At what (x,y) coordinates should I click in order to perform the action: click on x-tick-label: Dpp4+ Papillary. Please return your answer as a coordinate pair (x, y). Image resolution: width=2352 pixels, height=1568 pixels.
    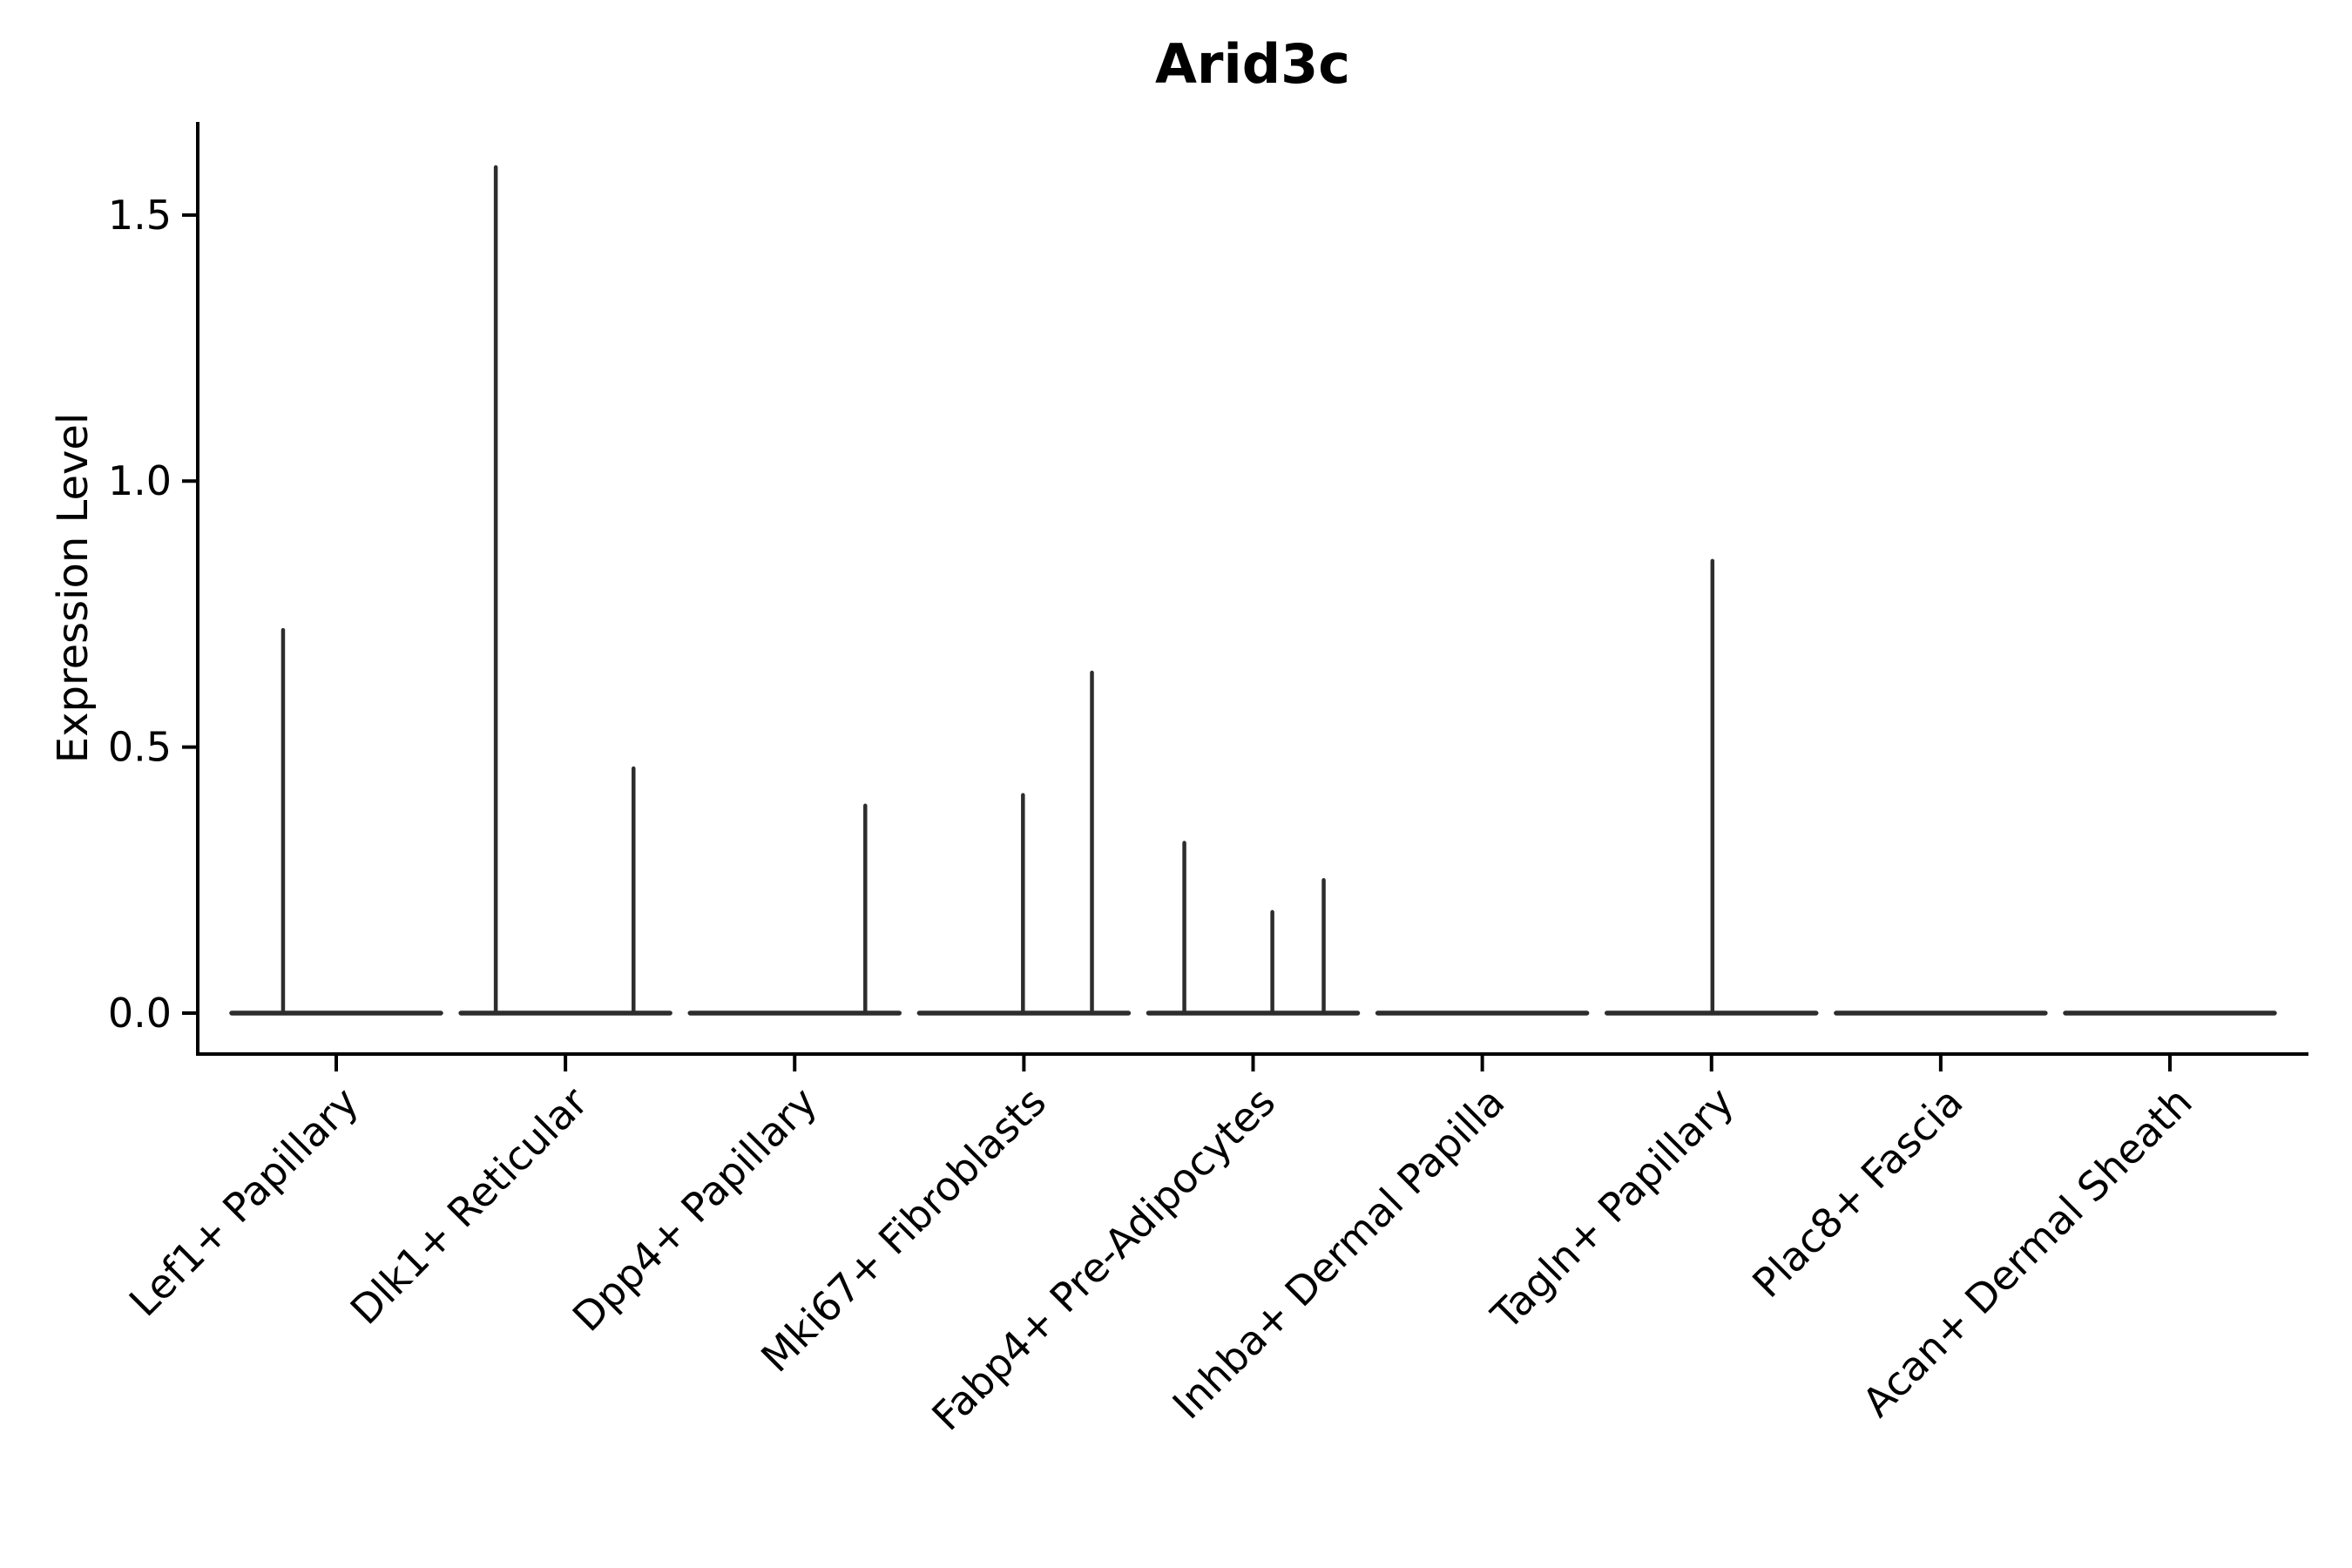
    Looking at the image, I should click on (695, 1209).